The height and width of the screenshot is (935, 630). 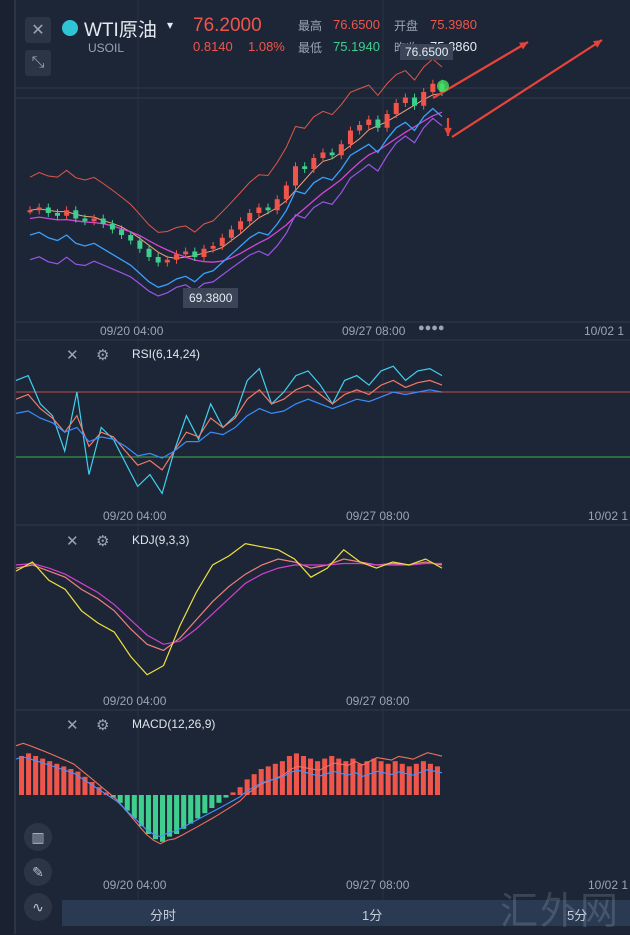 I want to click on tab-1min: 1分, so click(x=372, y=915).